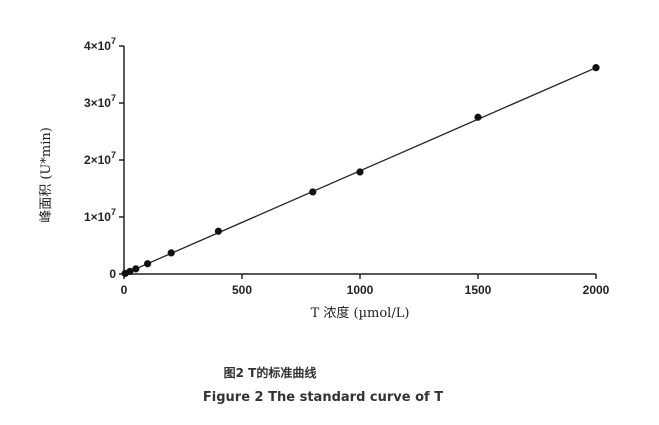 This screenshot has height=425, width=659. I want to click on x-tick-label: 0, so click(124, 290).